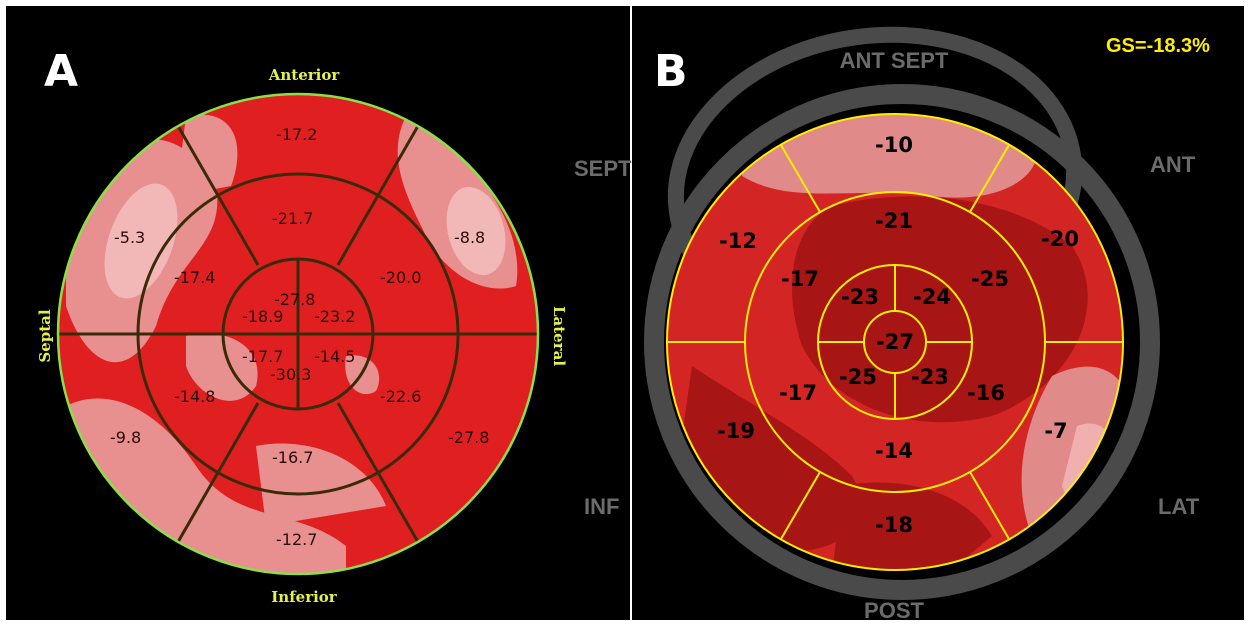 The image size is (1248, 626). Describe the element at coordinates (400, 277) in the screenshot. I see `value-mid-anterolateral: -20.0` at that location.